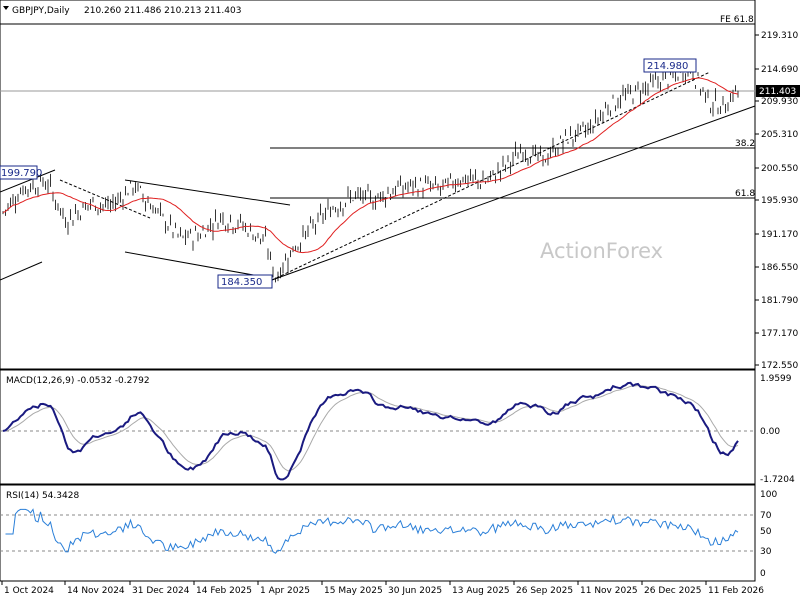  I want to click on macd-tick-top: 1.9599, so click(776, 379).